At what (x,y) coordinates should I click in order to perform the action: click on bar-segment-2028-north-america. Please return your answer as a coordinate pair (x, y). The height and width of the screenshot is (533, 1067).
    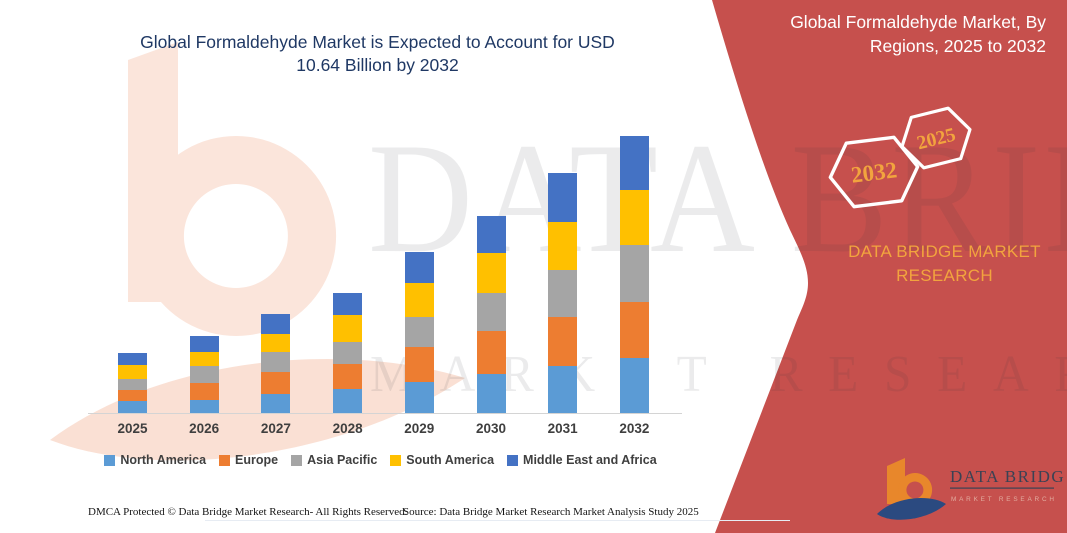
    Looking at the image, I should click on (348, 401).